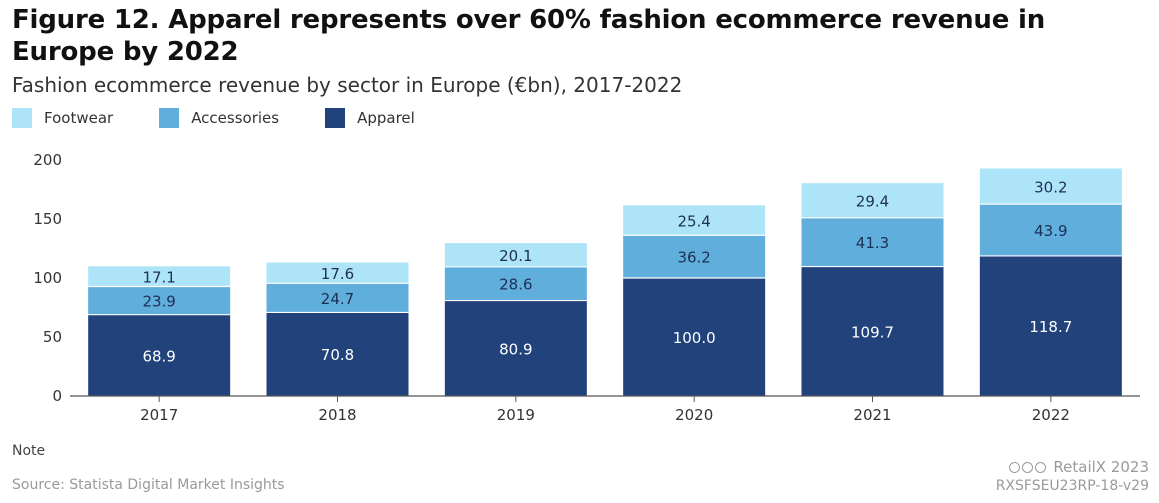  I want to click on bar-accessories-2018, so click(337, 298).